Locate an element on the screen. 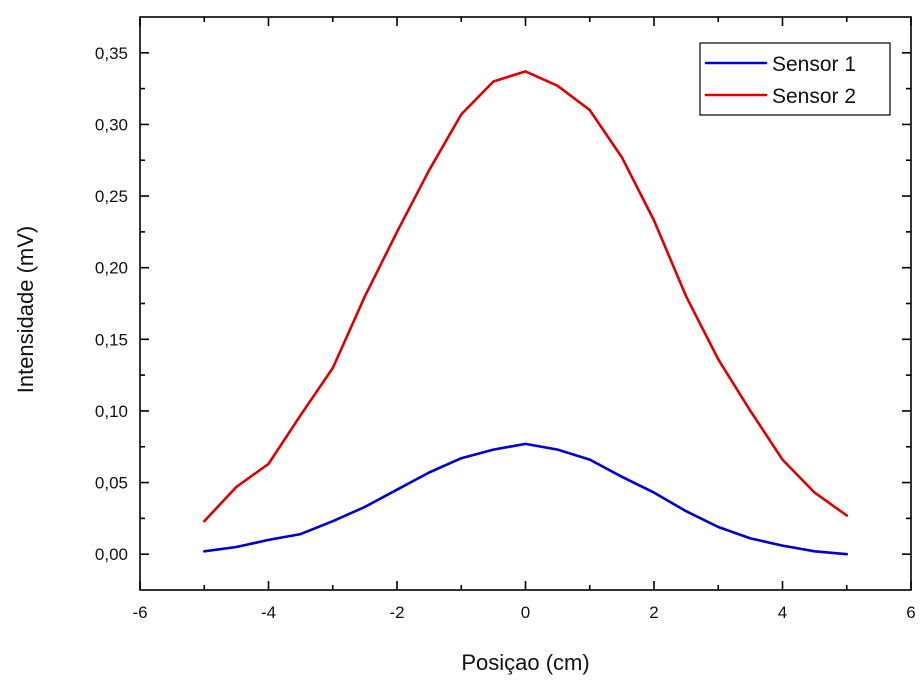  legend-box is located at coordinates (795, 79).